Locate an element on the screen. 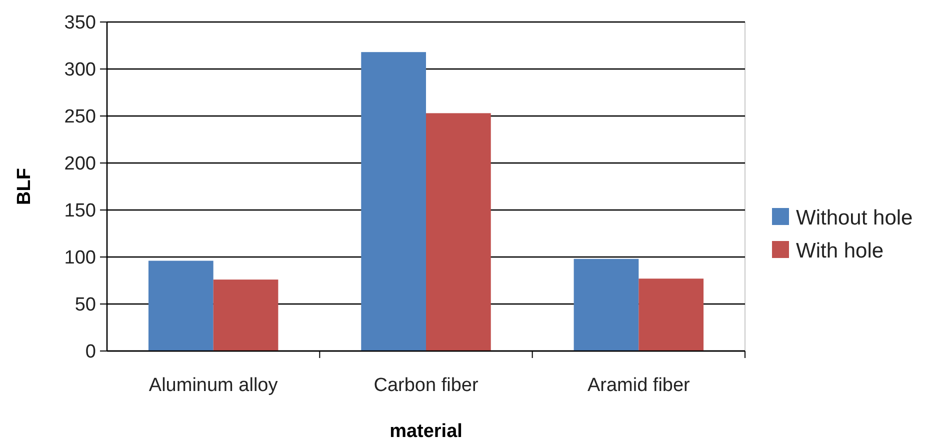  legend-label: Without hole is located at coordinates (854, 218).